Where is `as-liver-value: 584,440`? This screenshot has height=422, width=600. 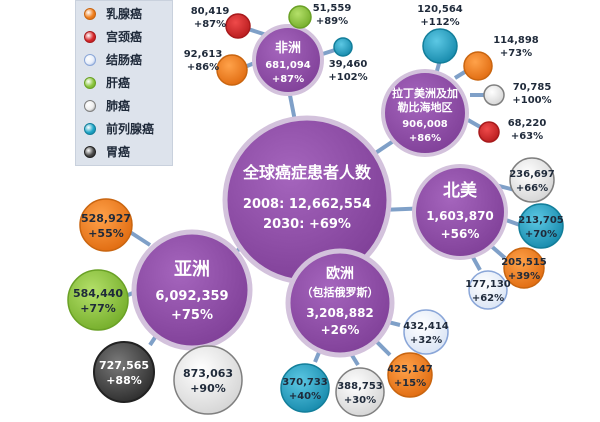
as-liver-value: 584,440 is located at coordinates (98, 293).